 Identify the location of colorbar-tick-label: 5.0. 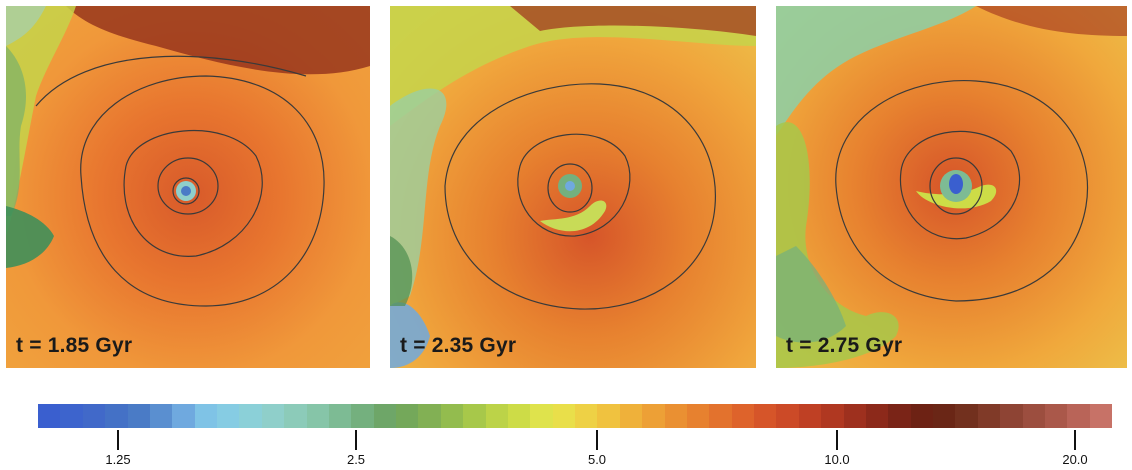
(597, 459).